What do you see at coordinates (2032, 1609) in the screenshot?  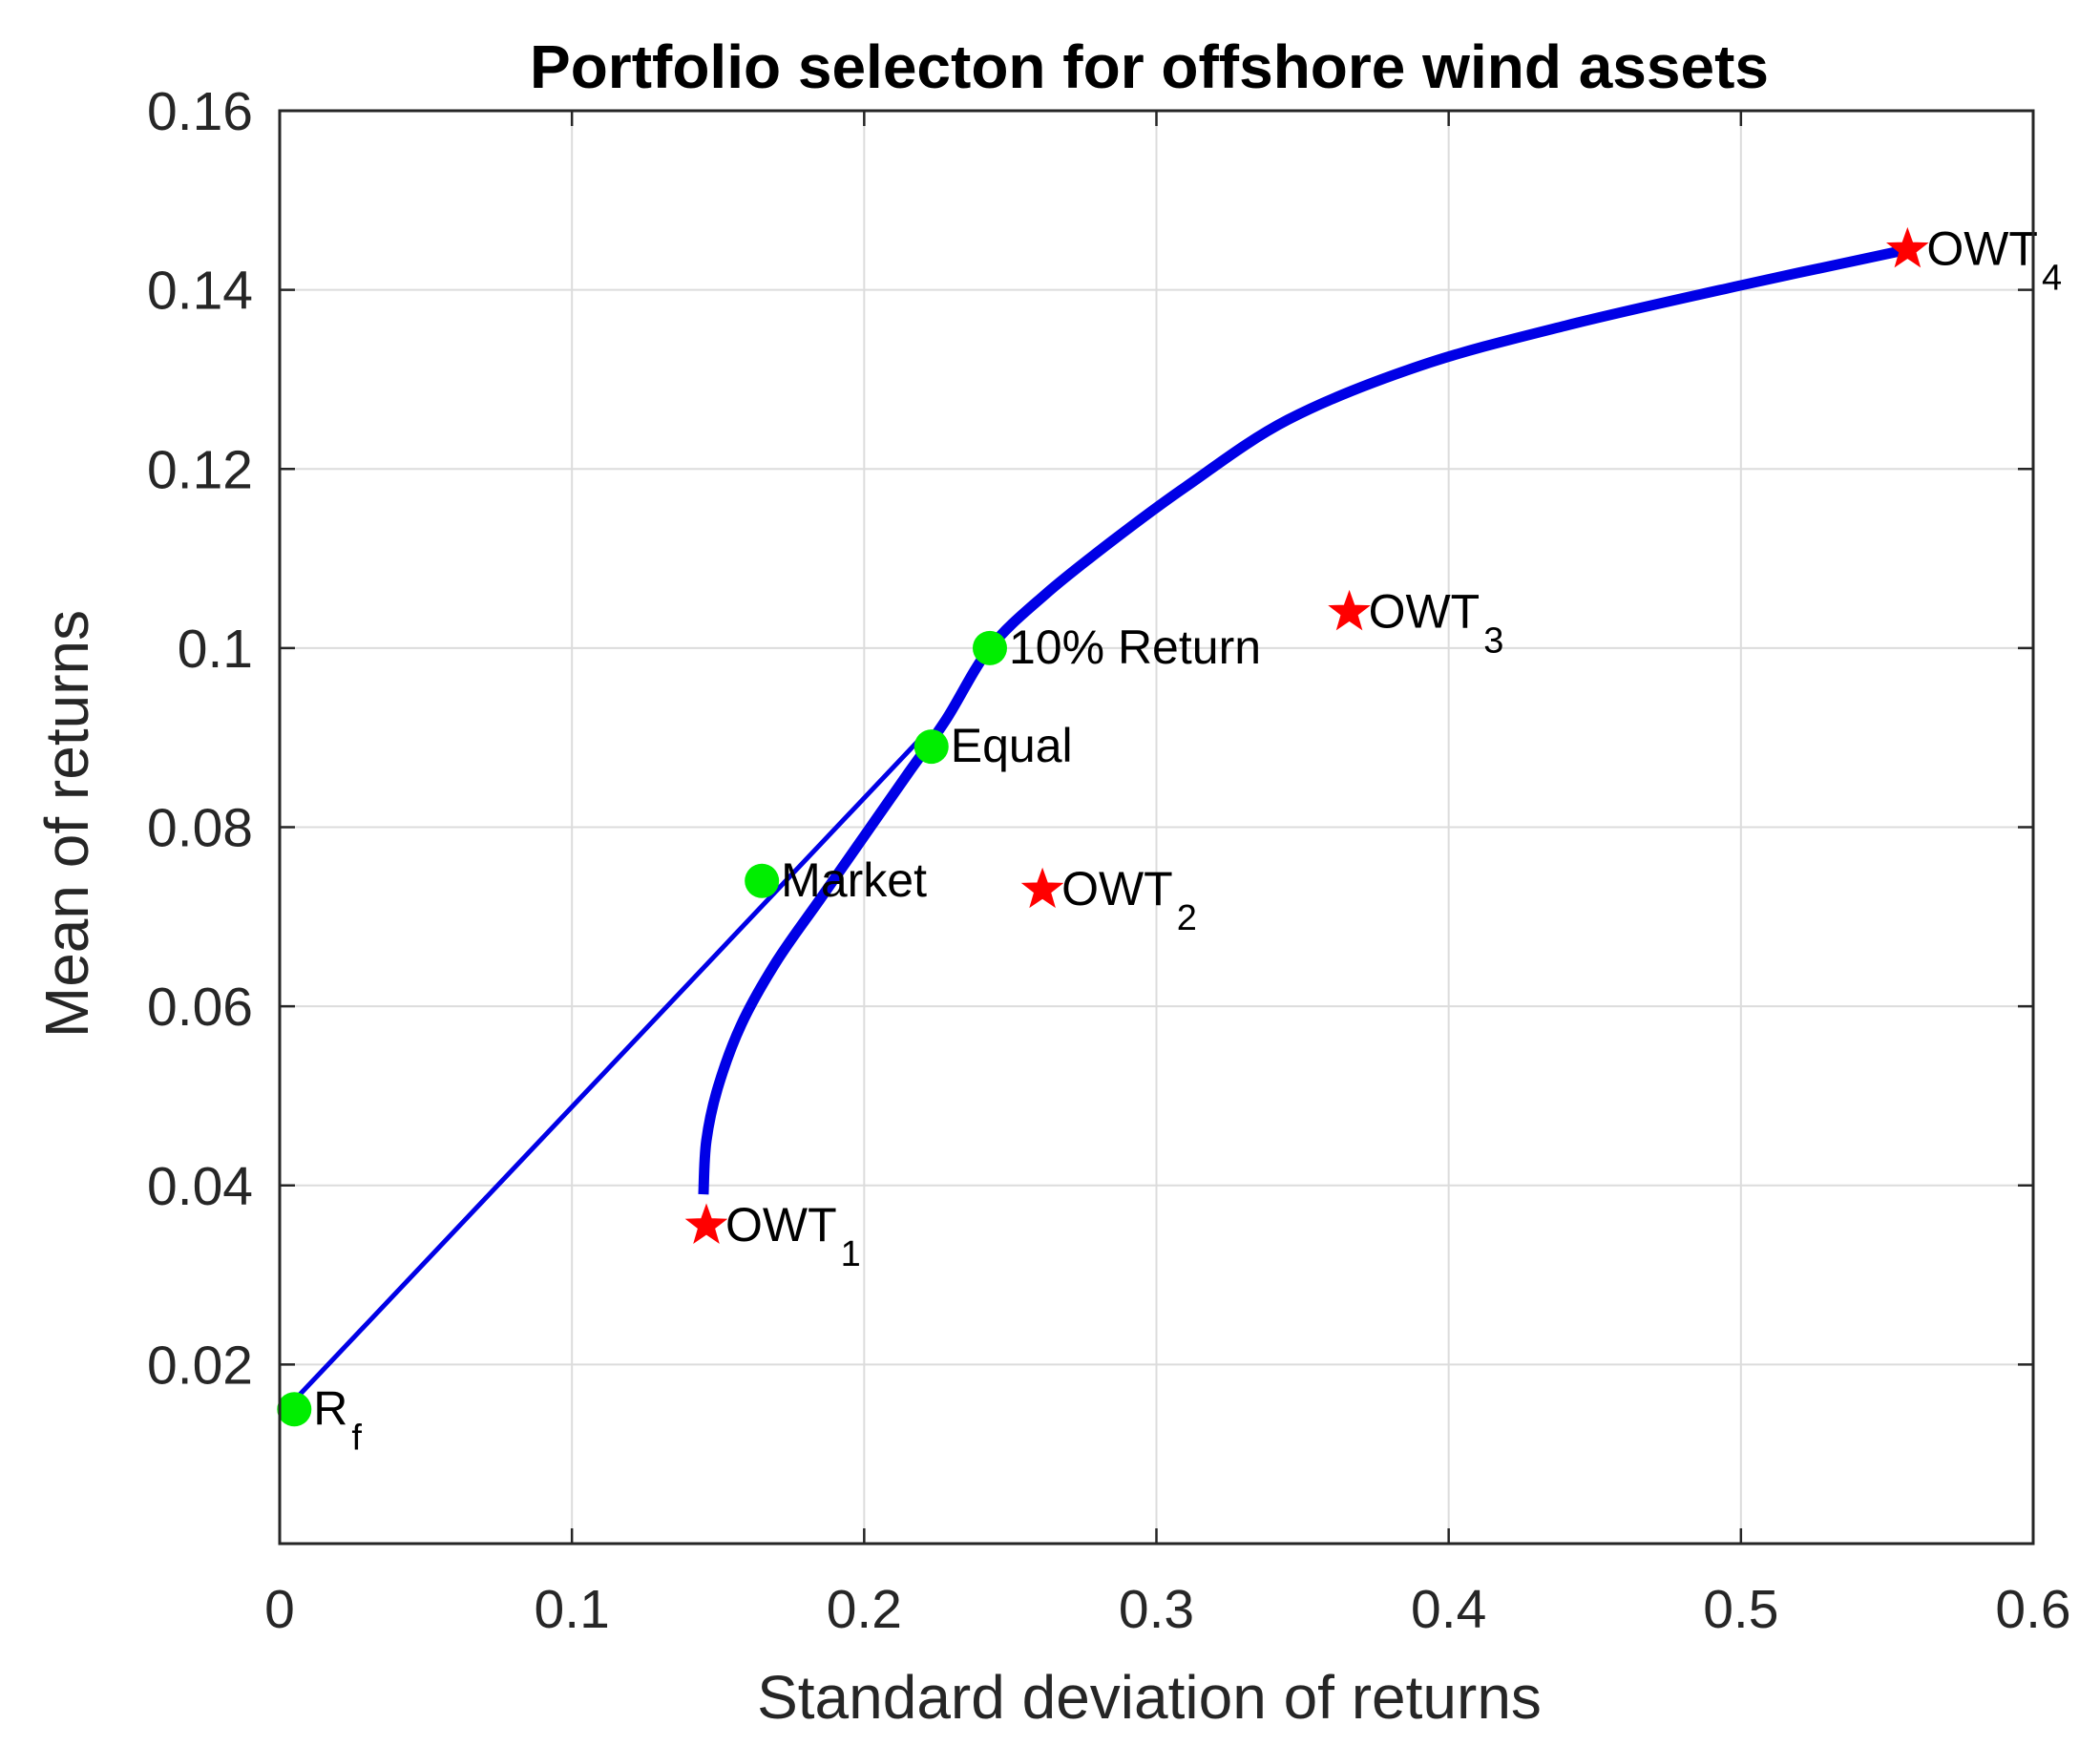 I see `x-tick-label: 0.6` at bounding box center [2032, 1609].